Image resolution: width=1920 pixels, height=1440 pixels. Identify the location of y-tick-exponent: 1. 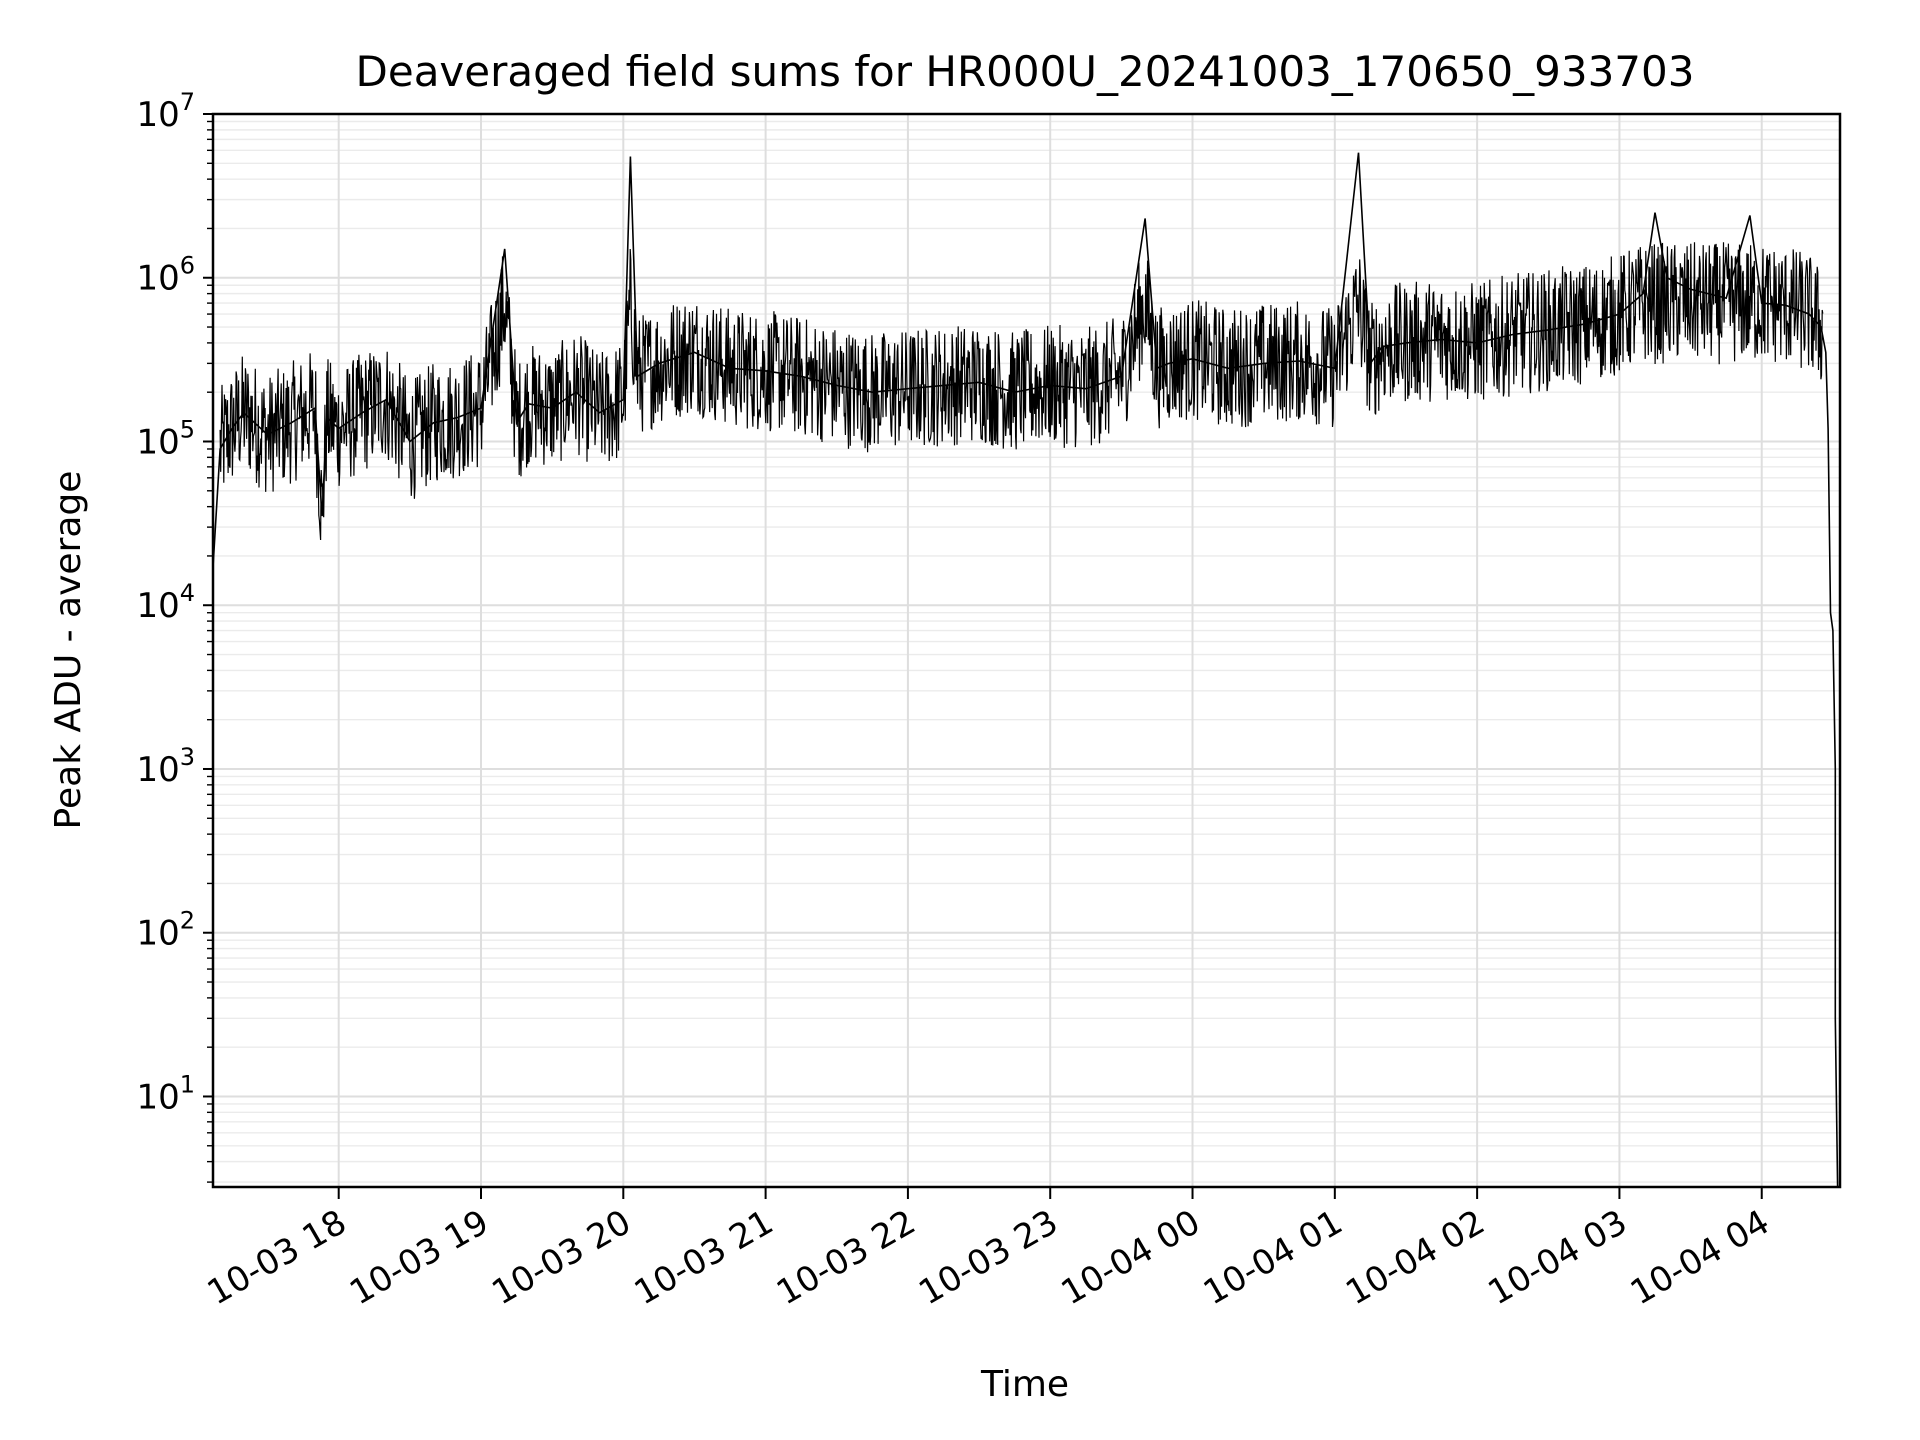
(187, 1084).